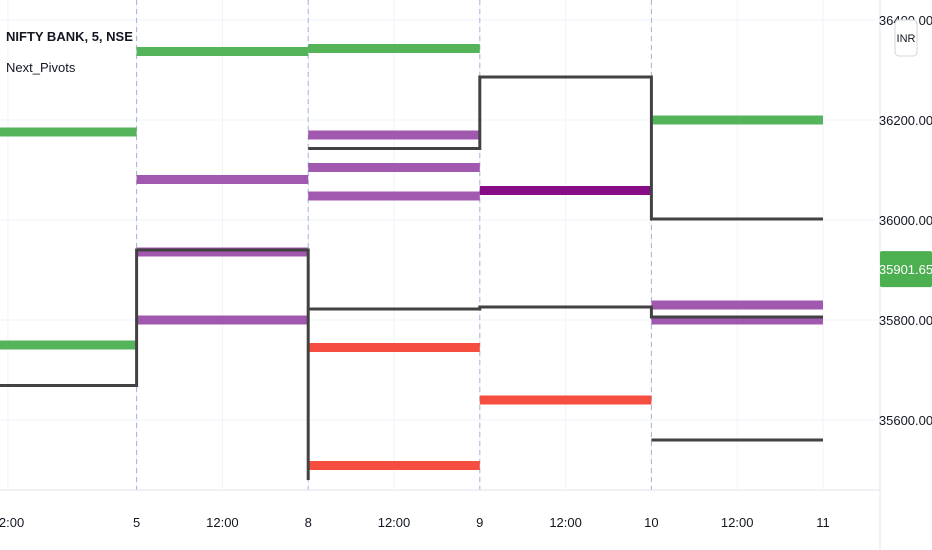  I want to click on time-tick-label-2: 12:00, so click(222, 522).